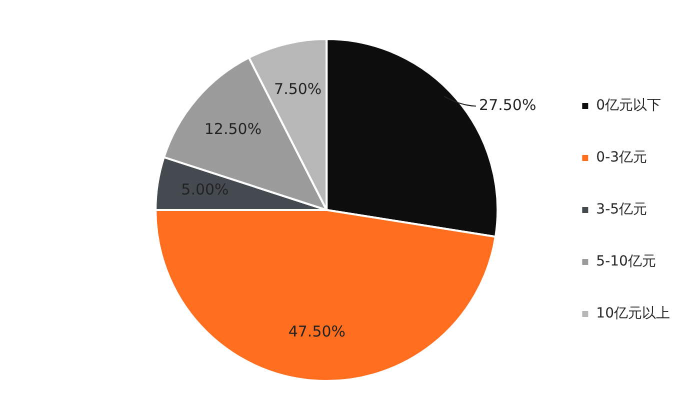 The width and height of the screenshot is (700, 420). What do you see at coordinates (622, 210) in the screenshot?
I see `legend-label: 3-5亿元` at bounding box center [622, 210].